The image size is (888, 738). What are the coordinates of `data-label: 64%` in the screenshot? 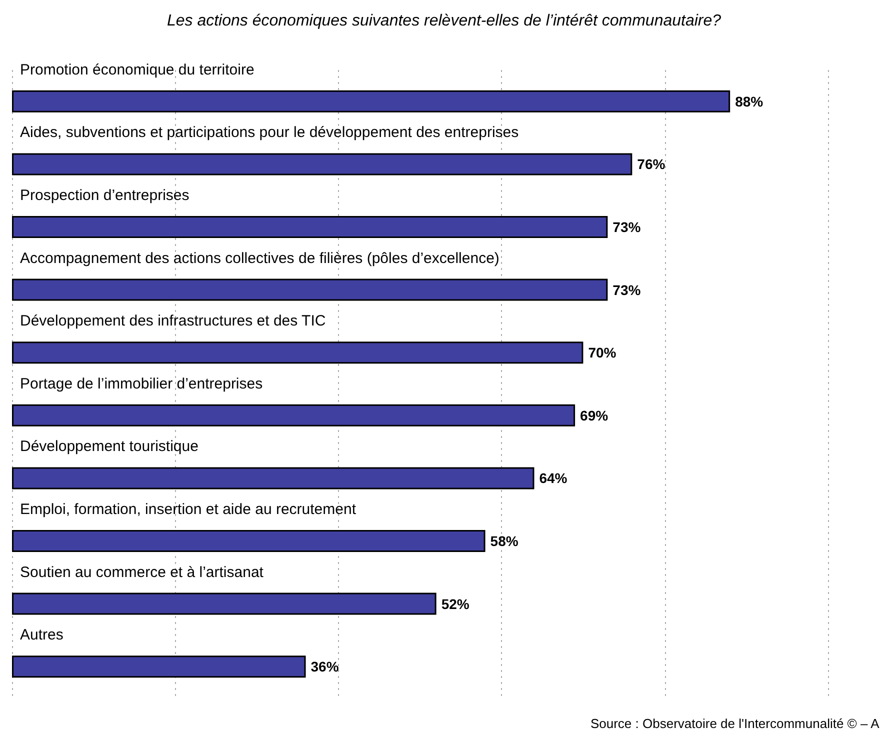 It's located at (553, 478).